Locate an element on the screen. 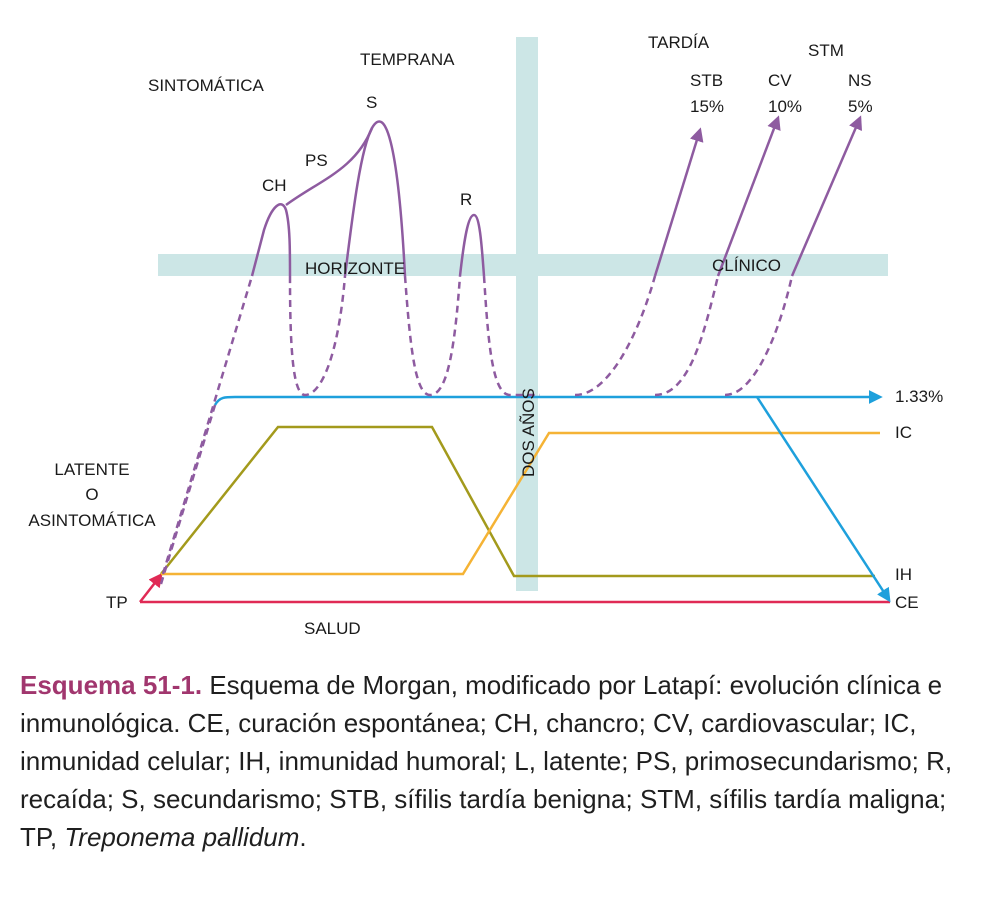 The image size is (988, 903). caption-italic: Treponema pallidum is located at coordinates (182, 837).